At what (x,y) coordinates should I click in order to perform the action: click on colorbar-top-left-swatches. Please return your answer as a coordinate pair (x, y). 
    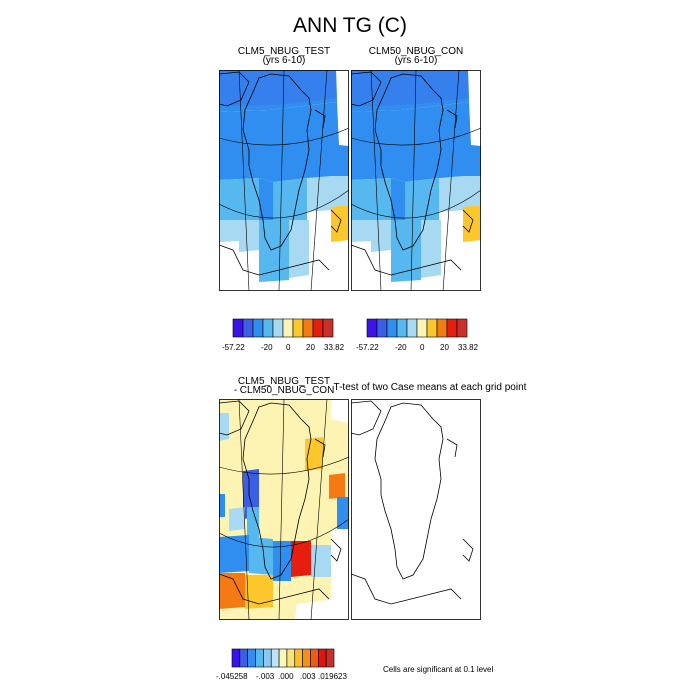
    Looking at the image, I should click on (283, 328).